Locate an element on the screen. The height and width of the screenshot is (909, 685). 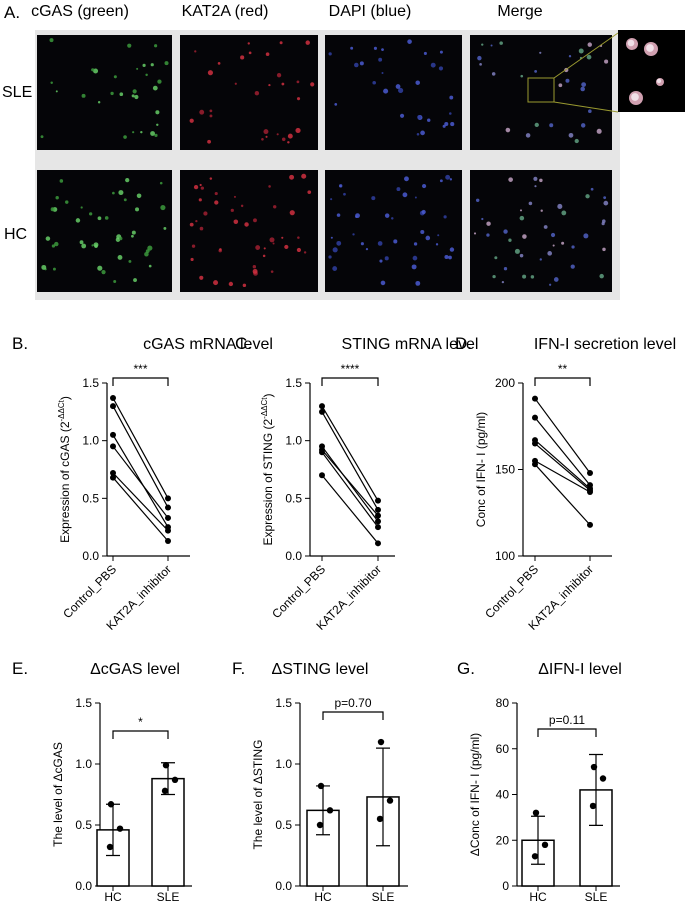
y-tick-label: 0.0 is located at coordinates (83, 886).